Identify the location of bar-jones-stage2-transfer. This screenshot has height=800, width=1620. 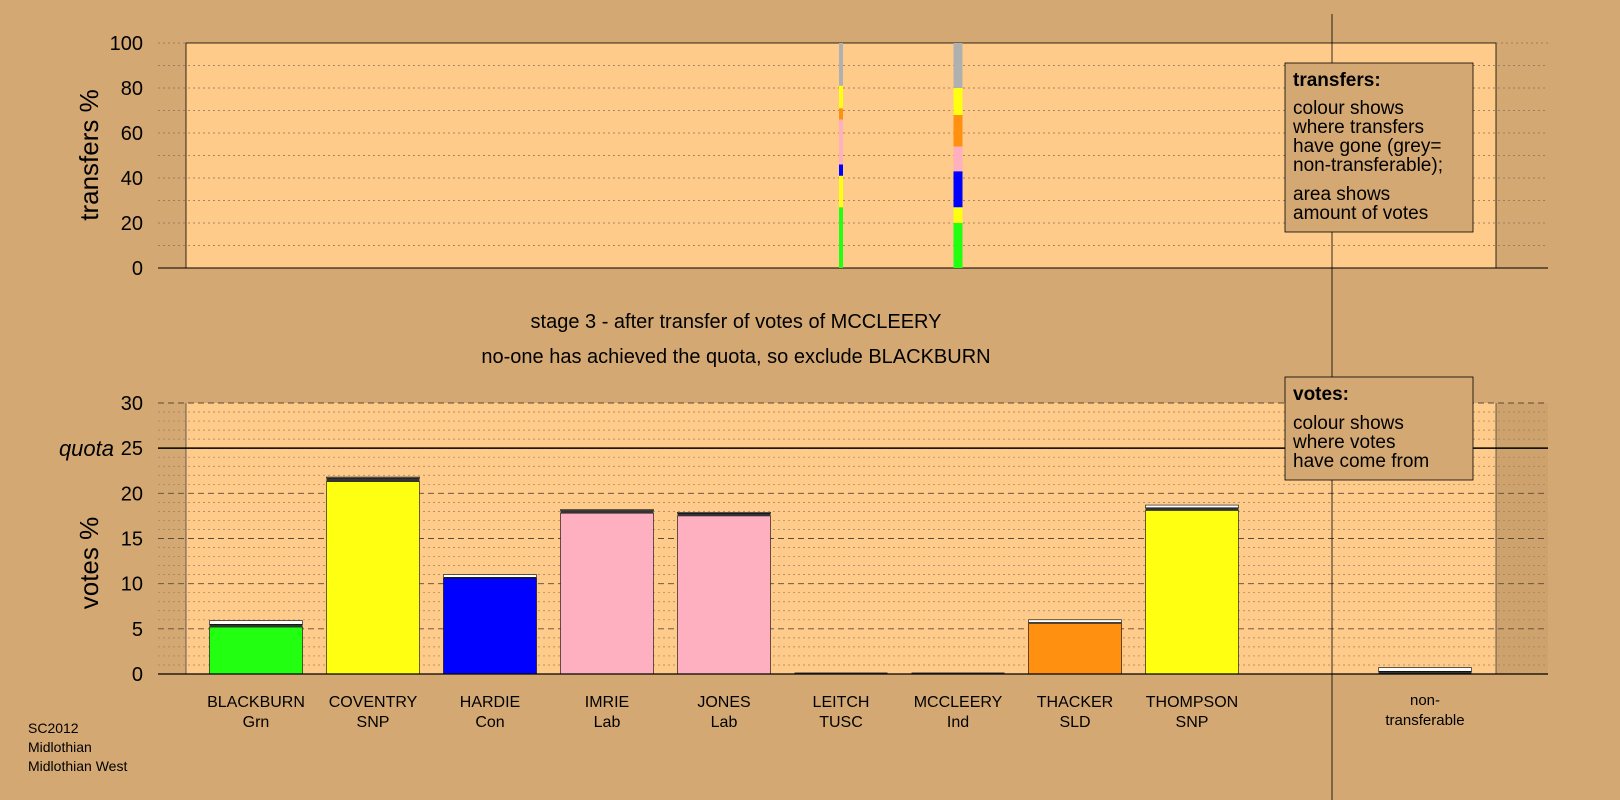
(724, 514).